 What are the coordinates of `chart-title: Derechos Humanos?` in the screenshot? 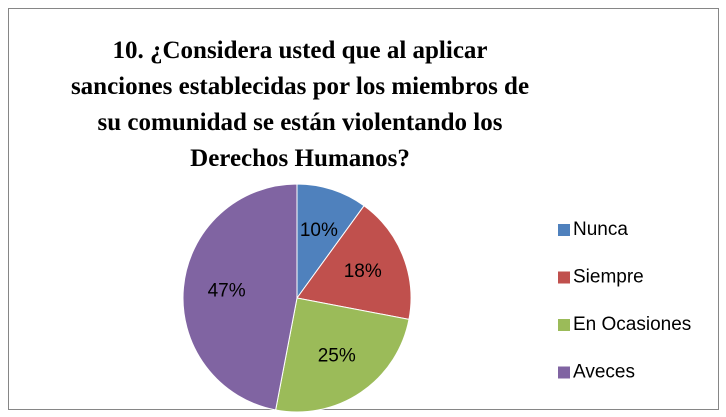 It's located at (300, 158).